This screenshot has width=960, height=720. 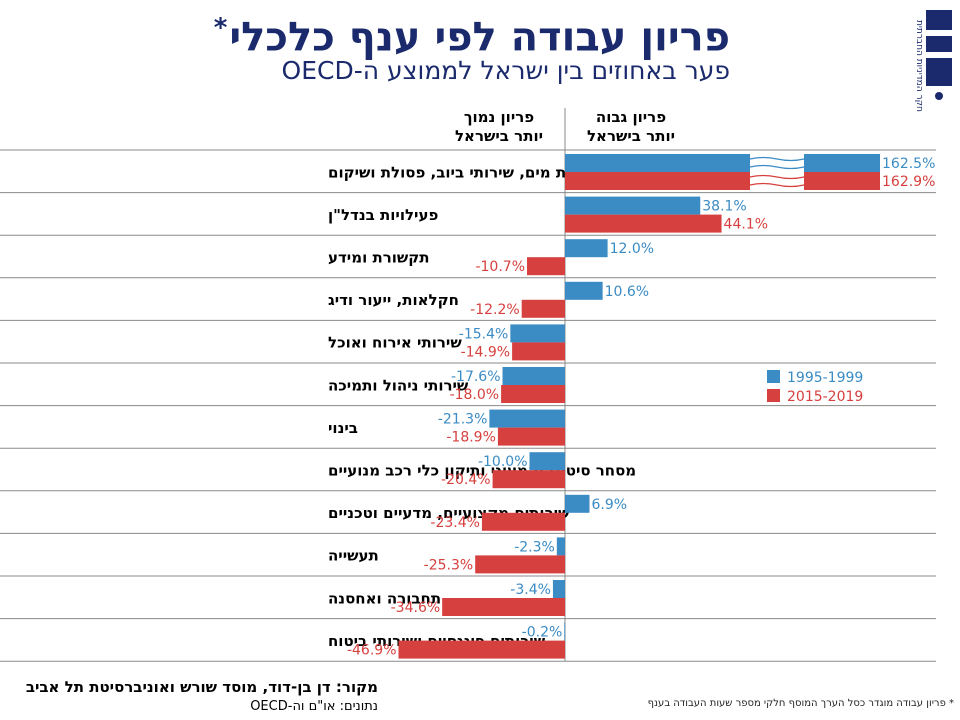 What do you see at coordinates (939, 54) in the screenshot?
I see `taub-center-logo` at bounding box center [939, 54].